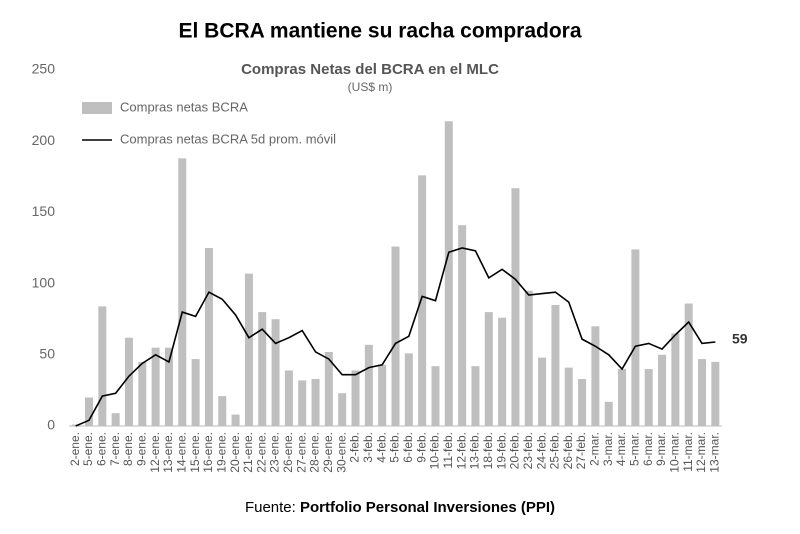 This screenshot has width=800, height=534. Describe the element at coordinates (501, 450) in the screenshot. I see `x-tick-label: 19-feb.` at that location.